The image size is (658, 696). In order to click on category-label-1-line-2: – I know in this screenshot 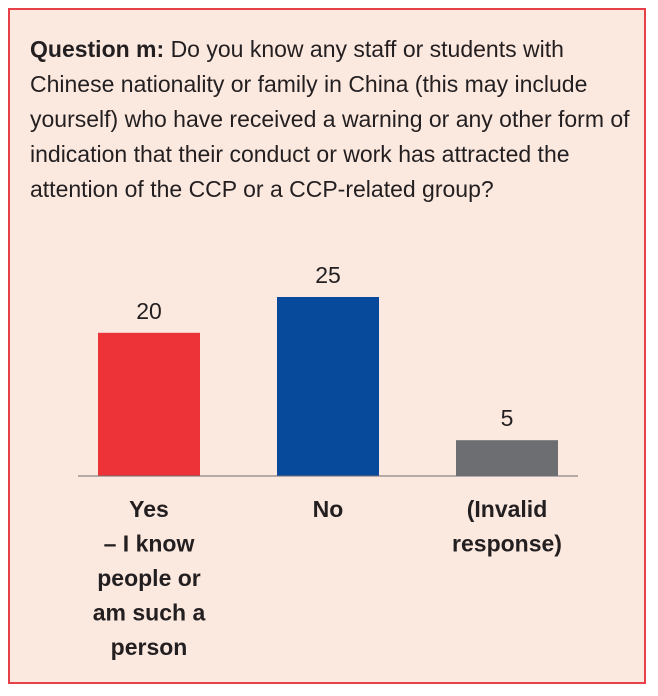, I will do `click(149, 544)`.